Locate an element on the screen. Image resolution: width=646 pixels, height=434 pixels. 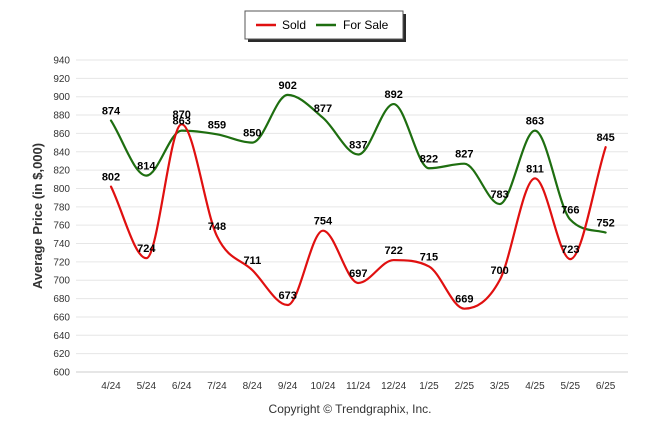
data-label-for-sale: 874 is located at coordinates (111, 112).